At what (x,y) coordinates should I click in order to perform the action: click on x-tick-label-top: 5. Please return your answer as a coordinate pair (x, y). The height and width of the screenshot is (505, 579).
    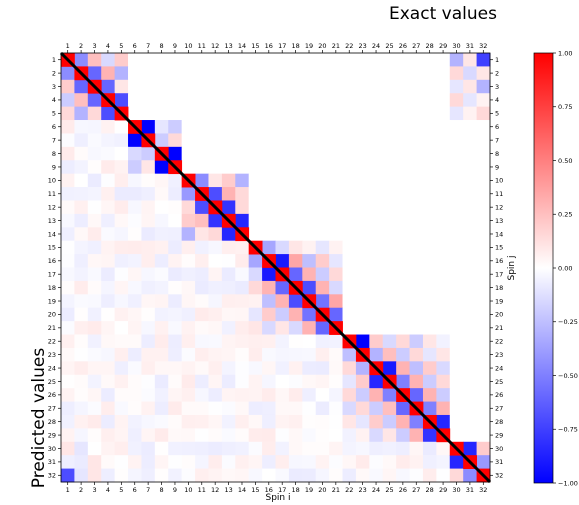
    Looking at the image, I should click on (121, 46).